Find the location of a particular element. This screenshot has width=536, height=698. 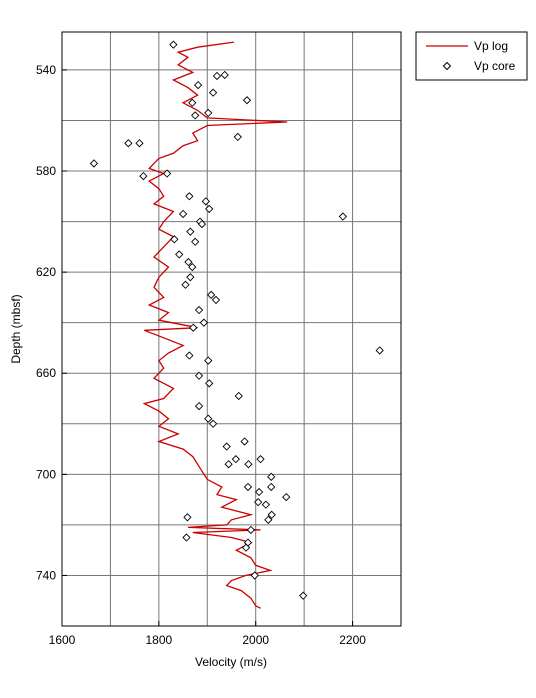

x-tick-label: 1600 is located at coordinates (62, 640).